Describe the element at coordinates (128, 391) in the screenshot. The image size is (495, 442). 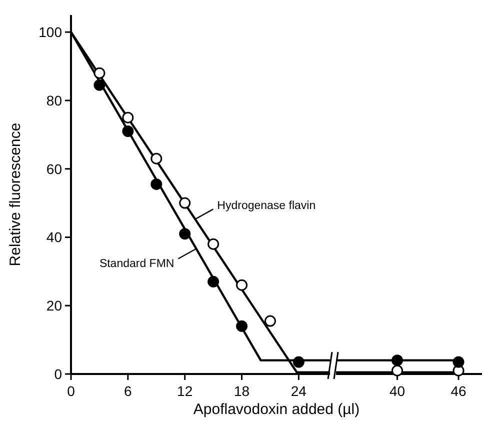
I see `x-tick-label: 6` at that location.